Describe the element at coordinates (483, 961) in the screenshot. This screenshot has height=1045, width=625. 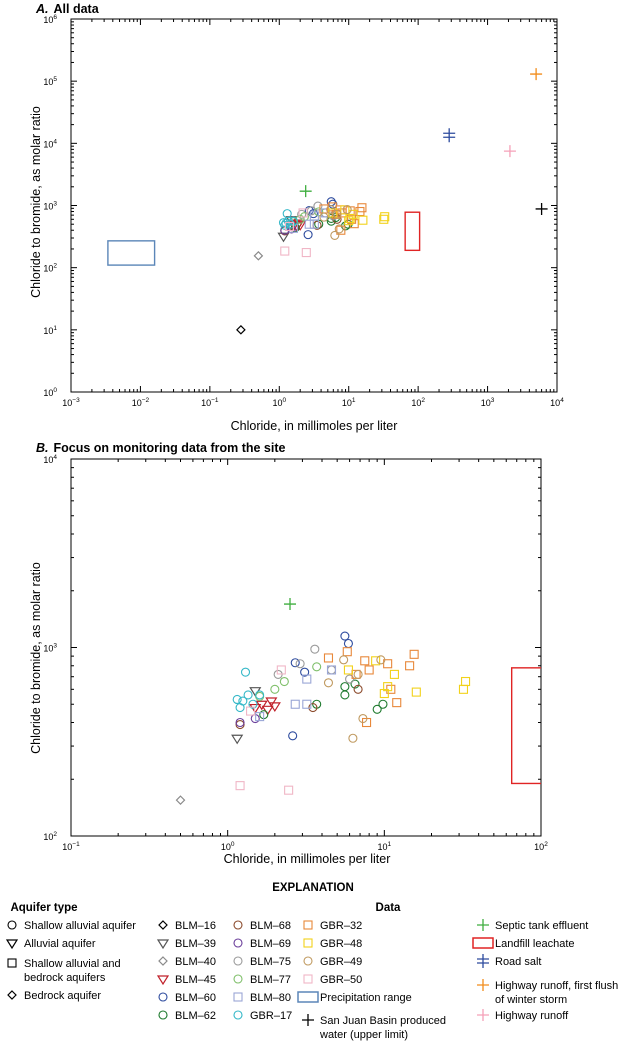
I see `legend-other-2-marker` at that location.